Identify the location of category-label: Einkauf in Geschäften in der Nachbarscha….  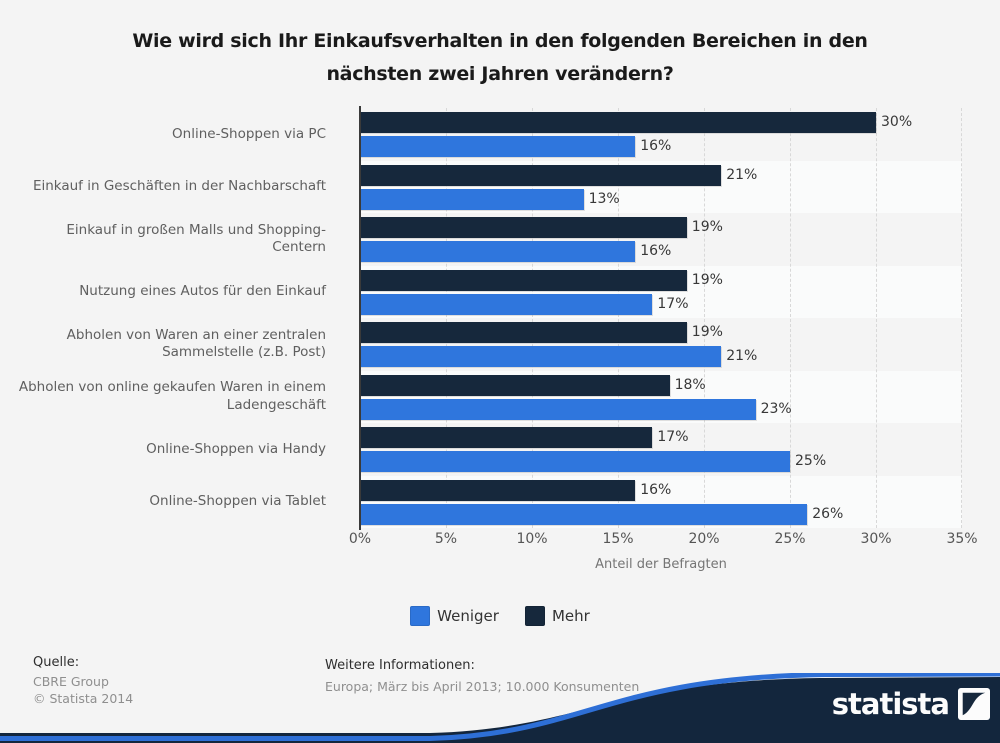
(179, 186).